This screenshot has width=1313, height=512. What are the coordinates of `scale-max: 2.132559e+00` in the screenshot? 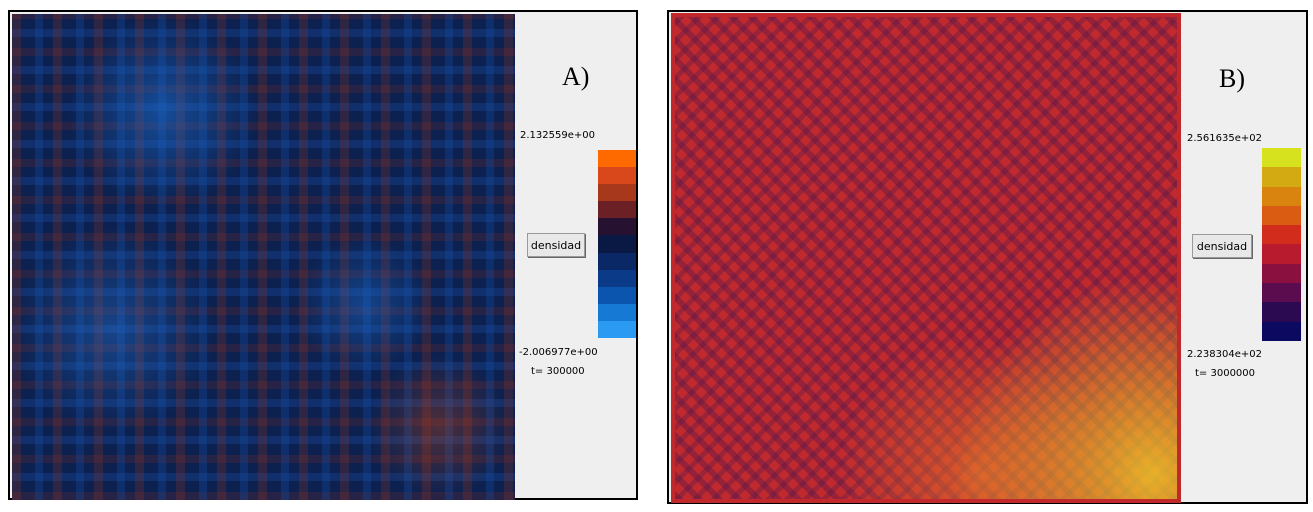 It's located at (557, 135).